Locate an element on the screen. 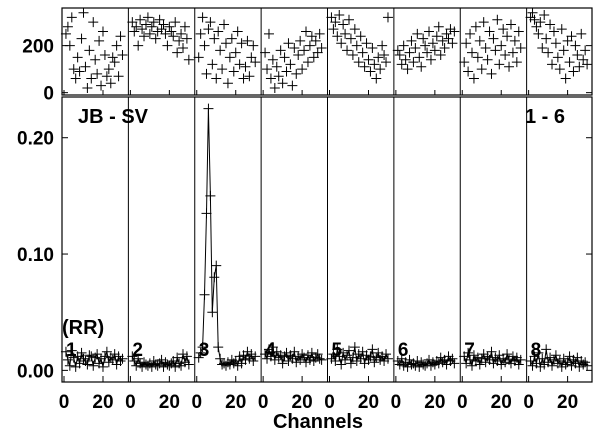  x-tick-label: 0 is located at coordinates (130, 402).